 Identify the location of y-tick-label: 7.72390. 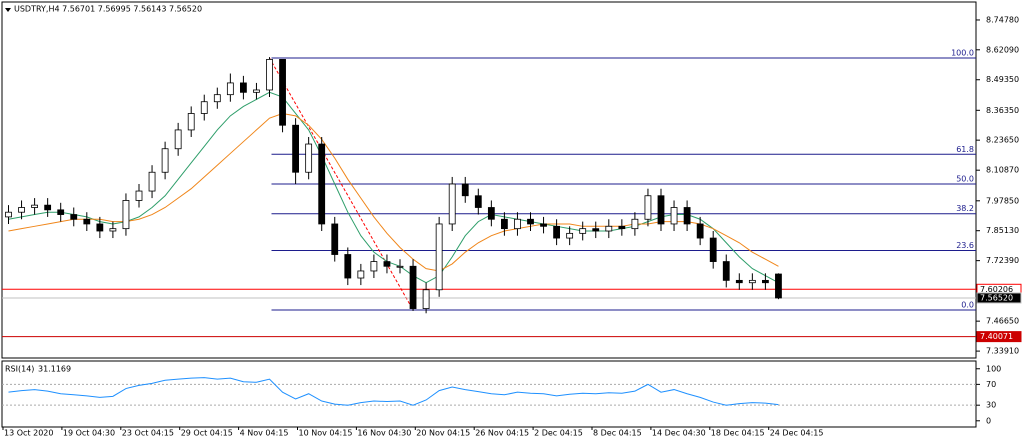
(1002, 260).